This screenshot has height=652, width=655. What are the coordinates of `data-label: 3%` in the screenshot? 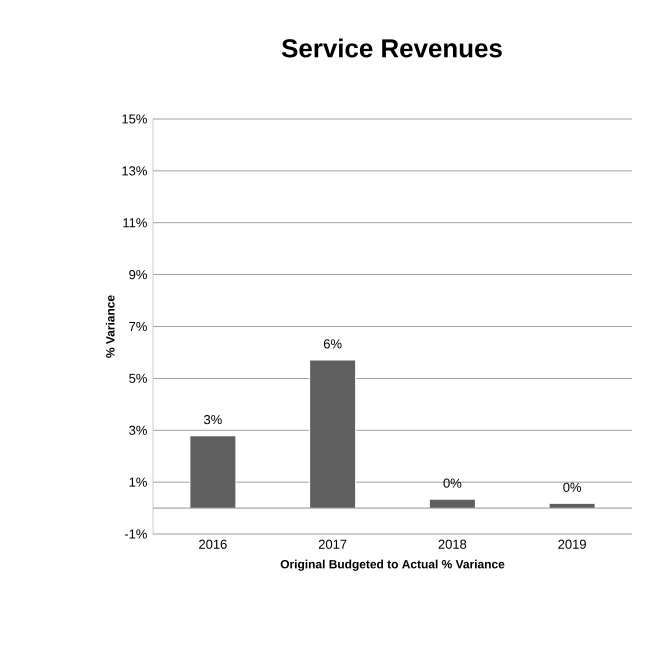 It's located at (213, 419).